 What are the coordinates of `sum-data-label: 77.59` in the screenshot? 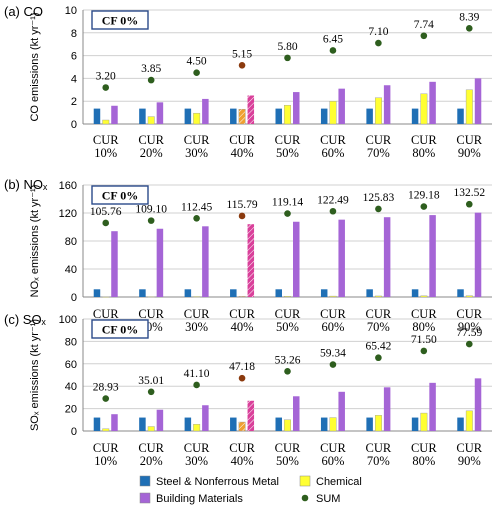 It's located at (469, 333).